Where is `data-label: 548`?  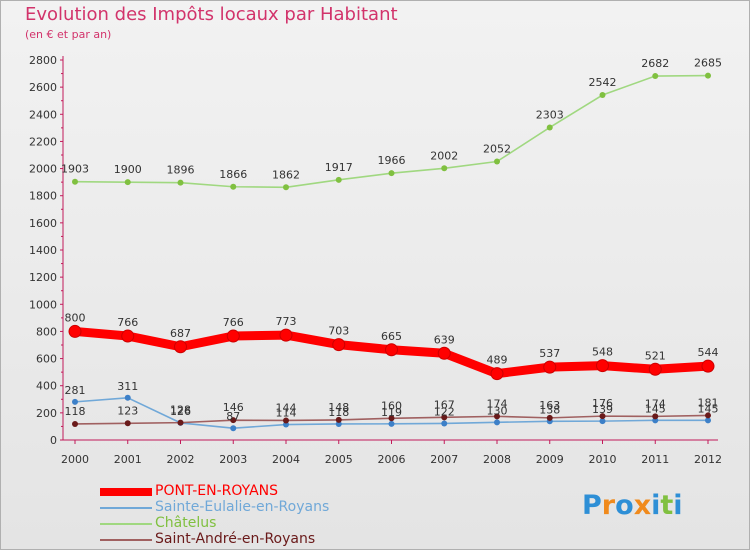 data-label: 548 is located at coordinates (602, 352).